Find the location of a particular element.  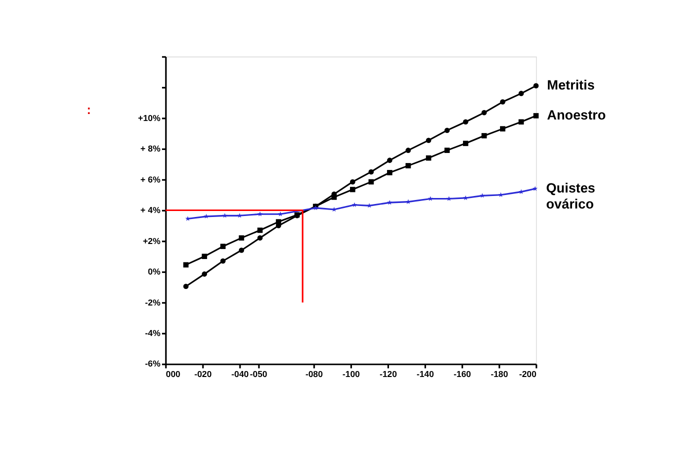

y-tick-label: -2% is located at coordinates (153, 302).